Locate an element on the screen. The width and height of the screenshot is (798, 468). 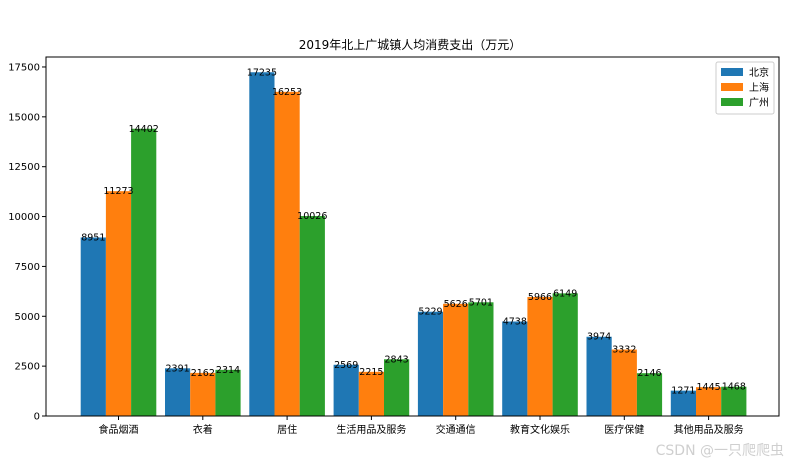
data-label: 1468 is located at coordinates (734, 387).